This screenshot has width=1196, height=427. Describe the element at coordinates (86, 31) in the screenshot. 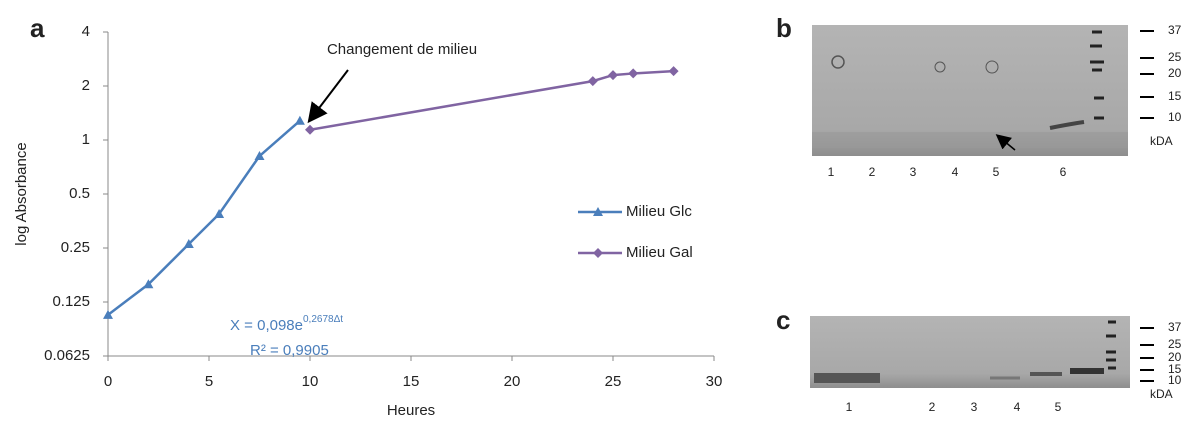

I see `y-tick-label: 4` at that location.